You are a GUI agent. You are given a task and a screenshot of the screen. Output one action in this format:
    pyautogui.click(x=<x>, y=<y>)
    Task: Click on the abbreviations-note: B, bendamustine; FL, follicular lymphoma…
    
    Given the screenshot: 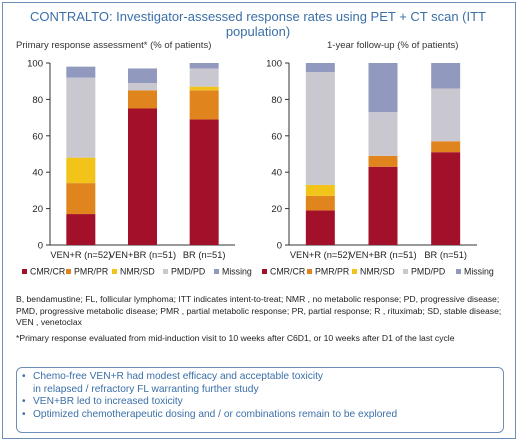 What is the action you would take?
    pyautogui.click(x=259, y=311)
    